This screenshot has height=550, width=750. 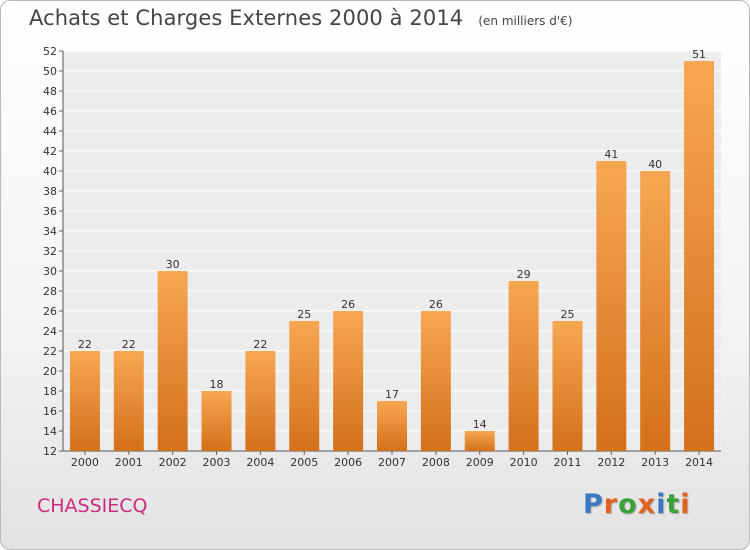 I want to click on y-tick-label: 32, so click(x=50, y=251).